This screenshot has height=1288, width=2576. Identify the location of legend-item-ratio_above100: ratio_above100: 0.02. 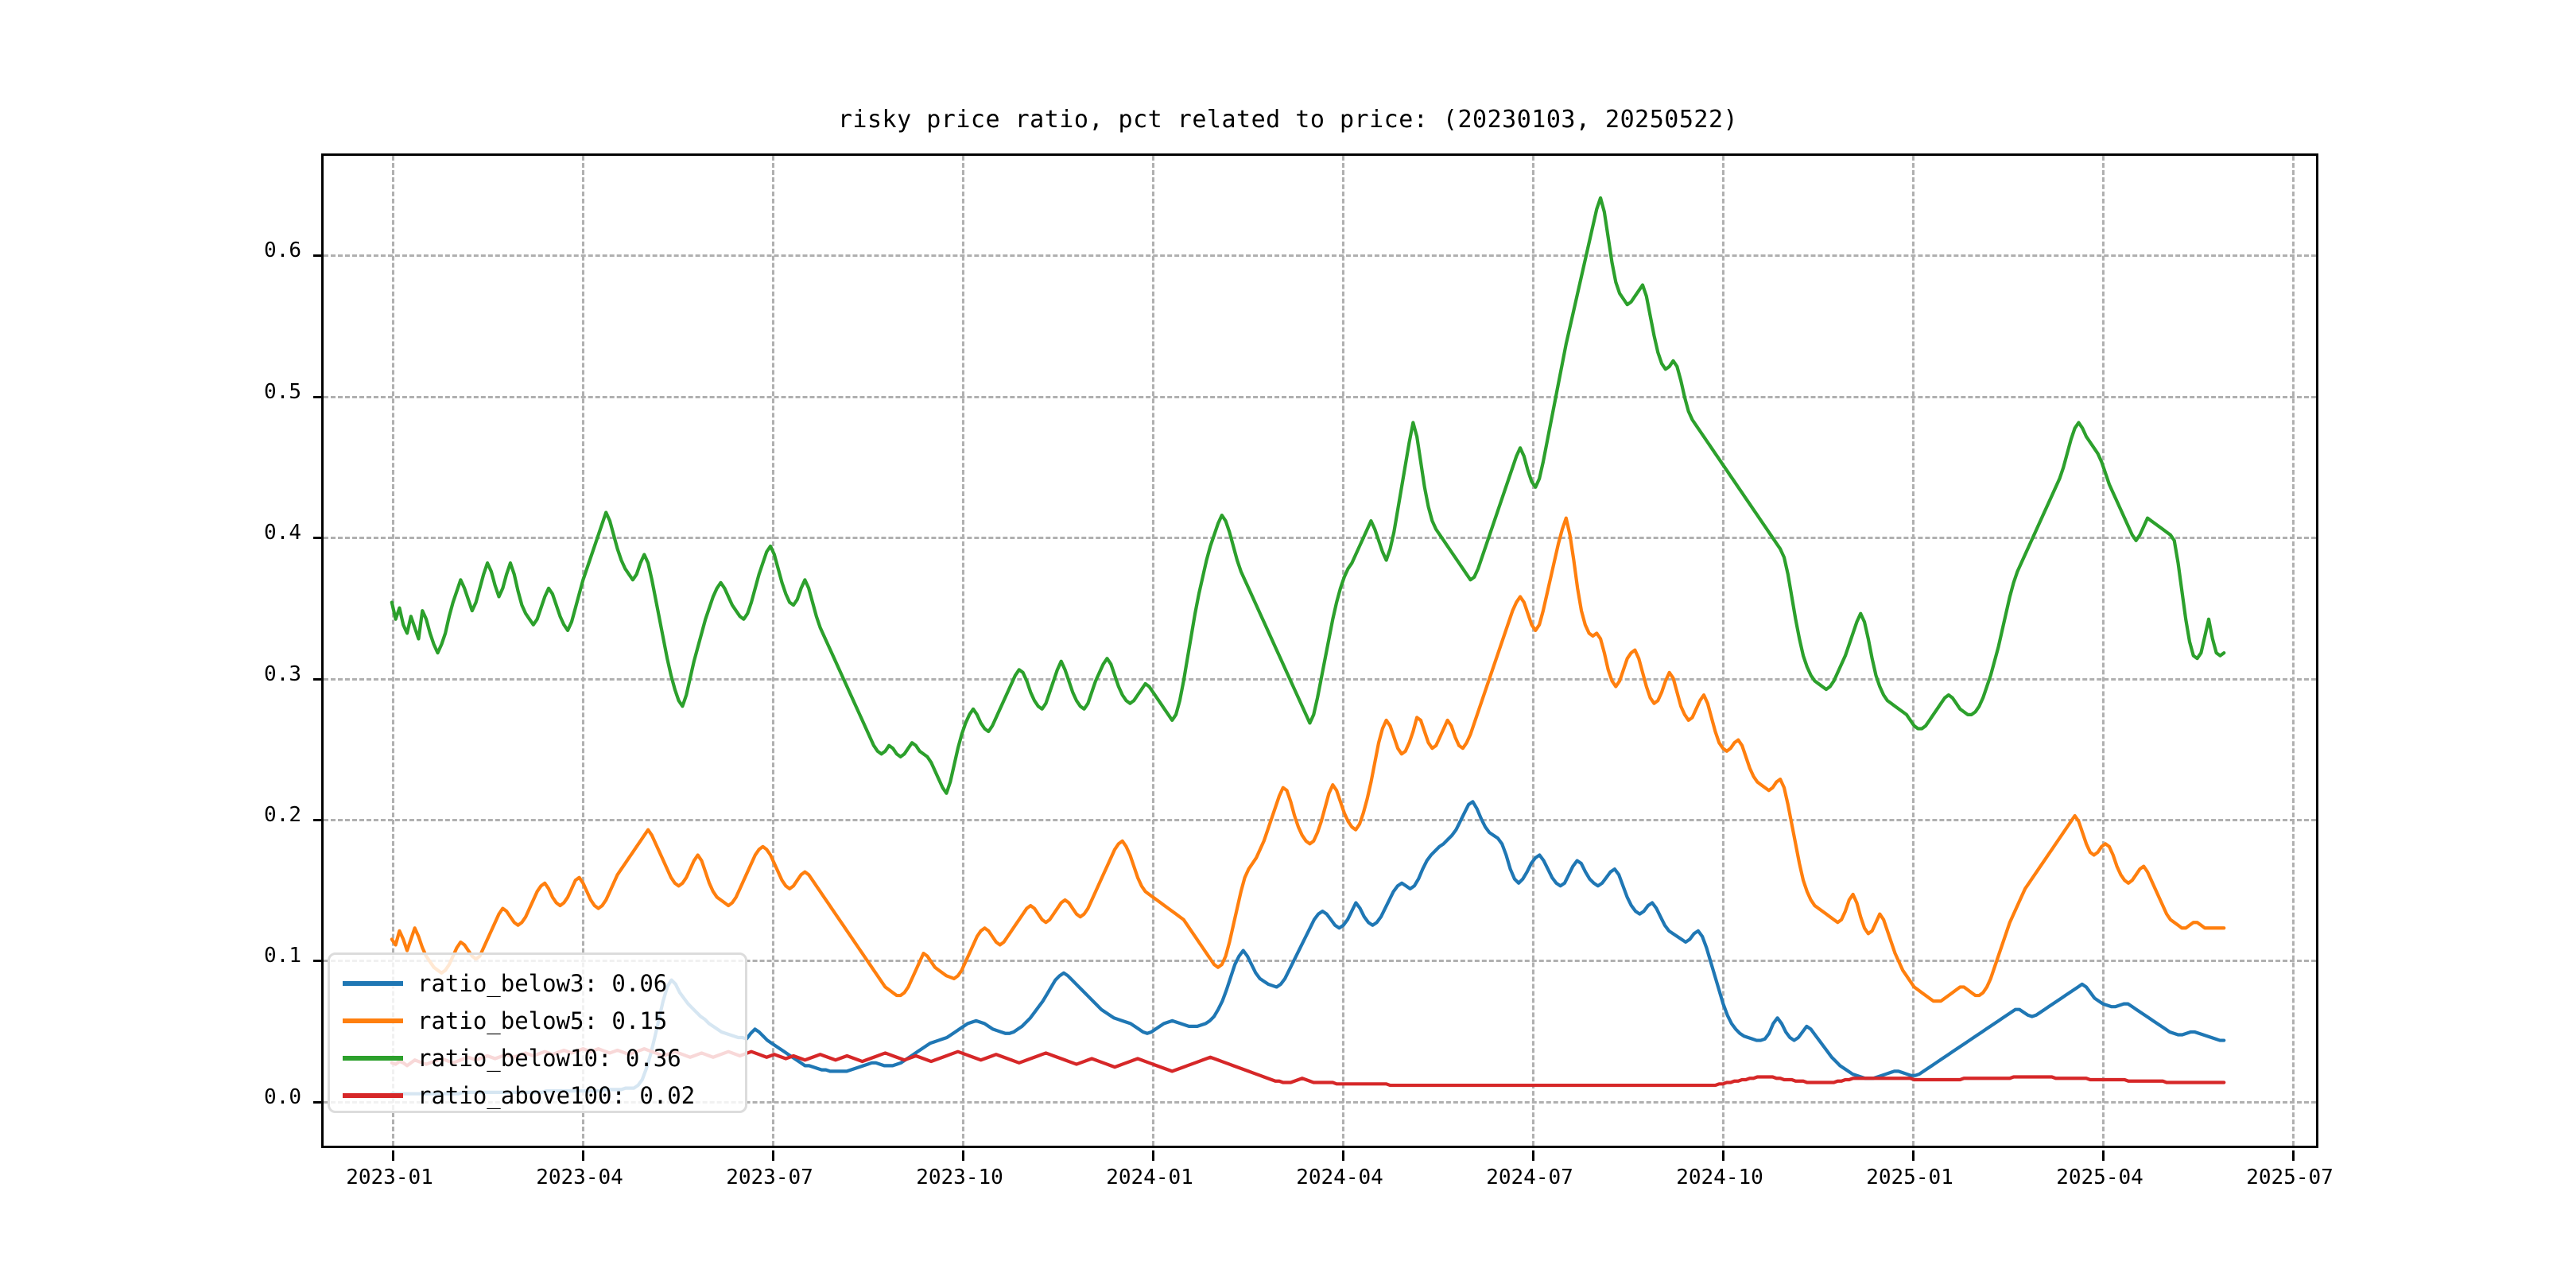
(519, 1095).